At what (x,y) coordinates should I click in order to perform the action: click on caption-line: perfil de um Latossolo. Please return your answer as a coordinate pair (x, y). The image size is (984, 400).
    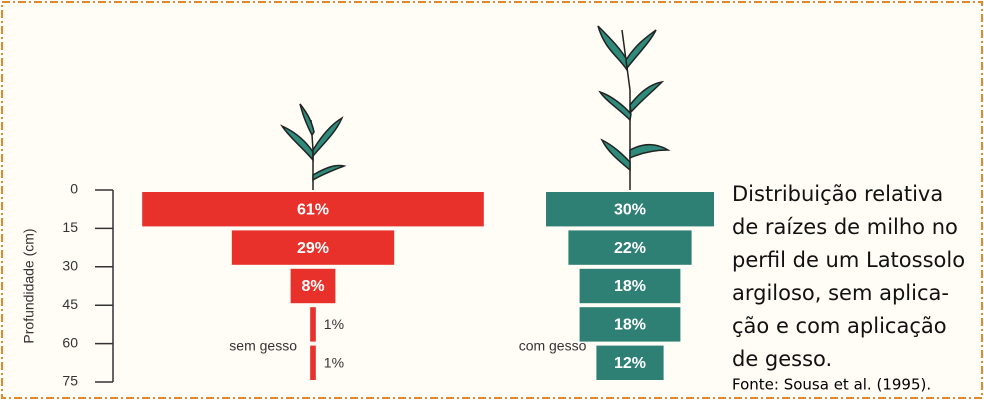
    Looking at the image, I should click on (848, 260).